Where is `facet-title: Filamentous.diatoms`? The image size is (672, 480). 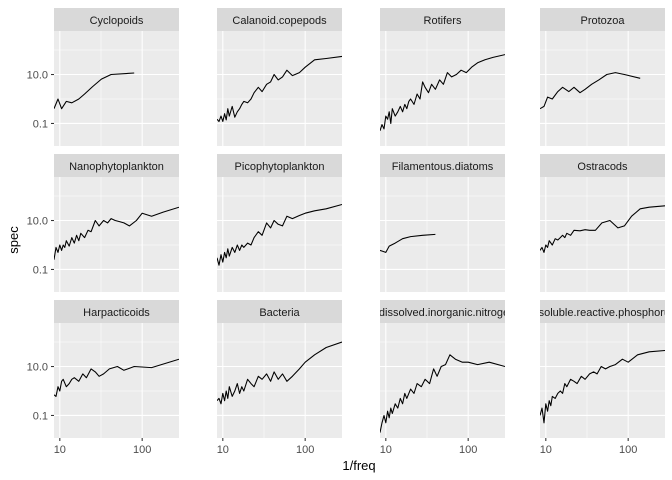
facet-title: Filamentous.diatoms is located at coordinates (443, 167).